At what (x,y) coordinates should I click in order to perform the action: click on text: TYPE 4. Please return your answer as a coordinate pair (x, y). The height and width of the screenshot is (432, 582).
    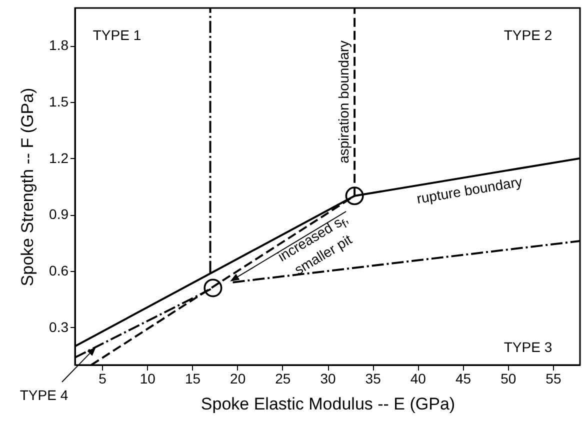
    Looking at the image, I should click on (44, 395).